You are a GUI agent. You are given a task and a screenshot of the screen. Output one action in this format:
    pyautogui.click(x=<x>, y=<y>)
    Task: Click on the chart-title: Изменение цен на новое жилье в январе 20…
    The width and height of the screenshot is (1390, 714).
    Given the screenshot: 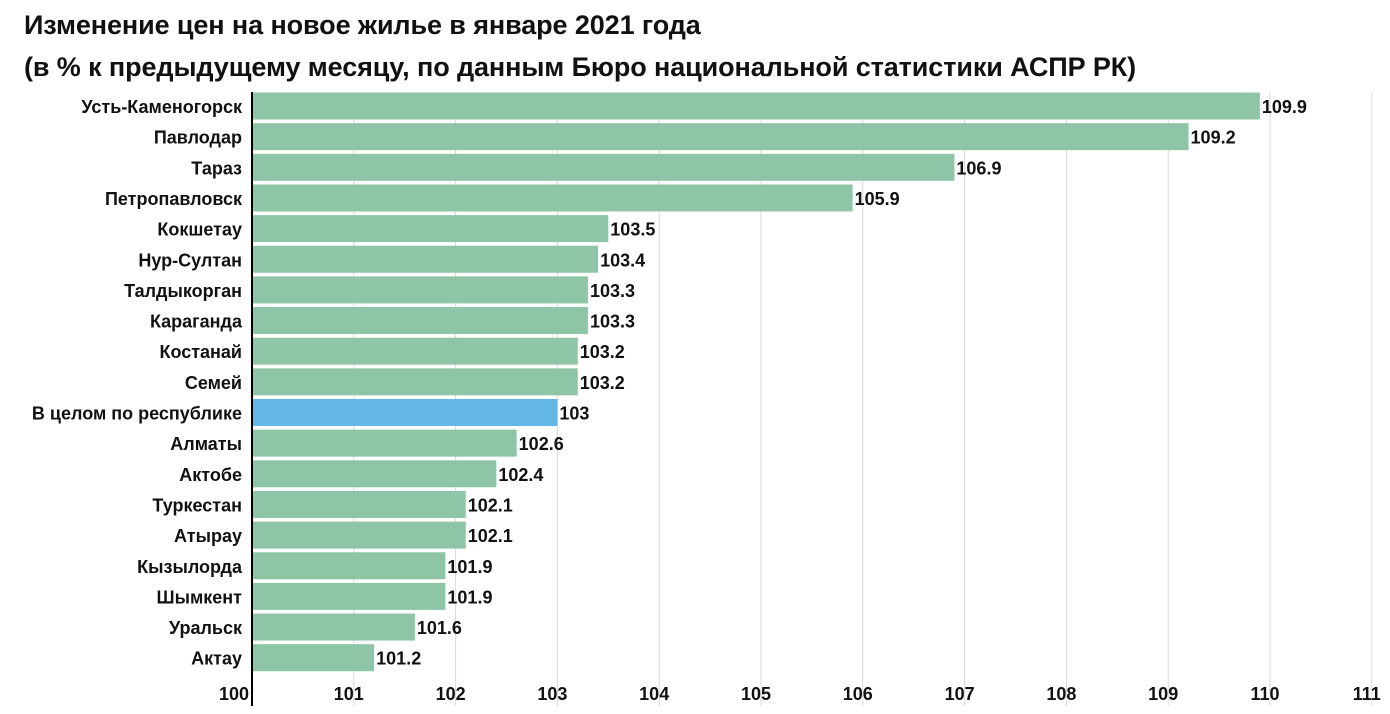 What is the action you would take?
    pyautogui.click(x=362, y=25)
    